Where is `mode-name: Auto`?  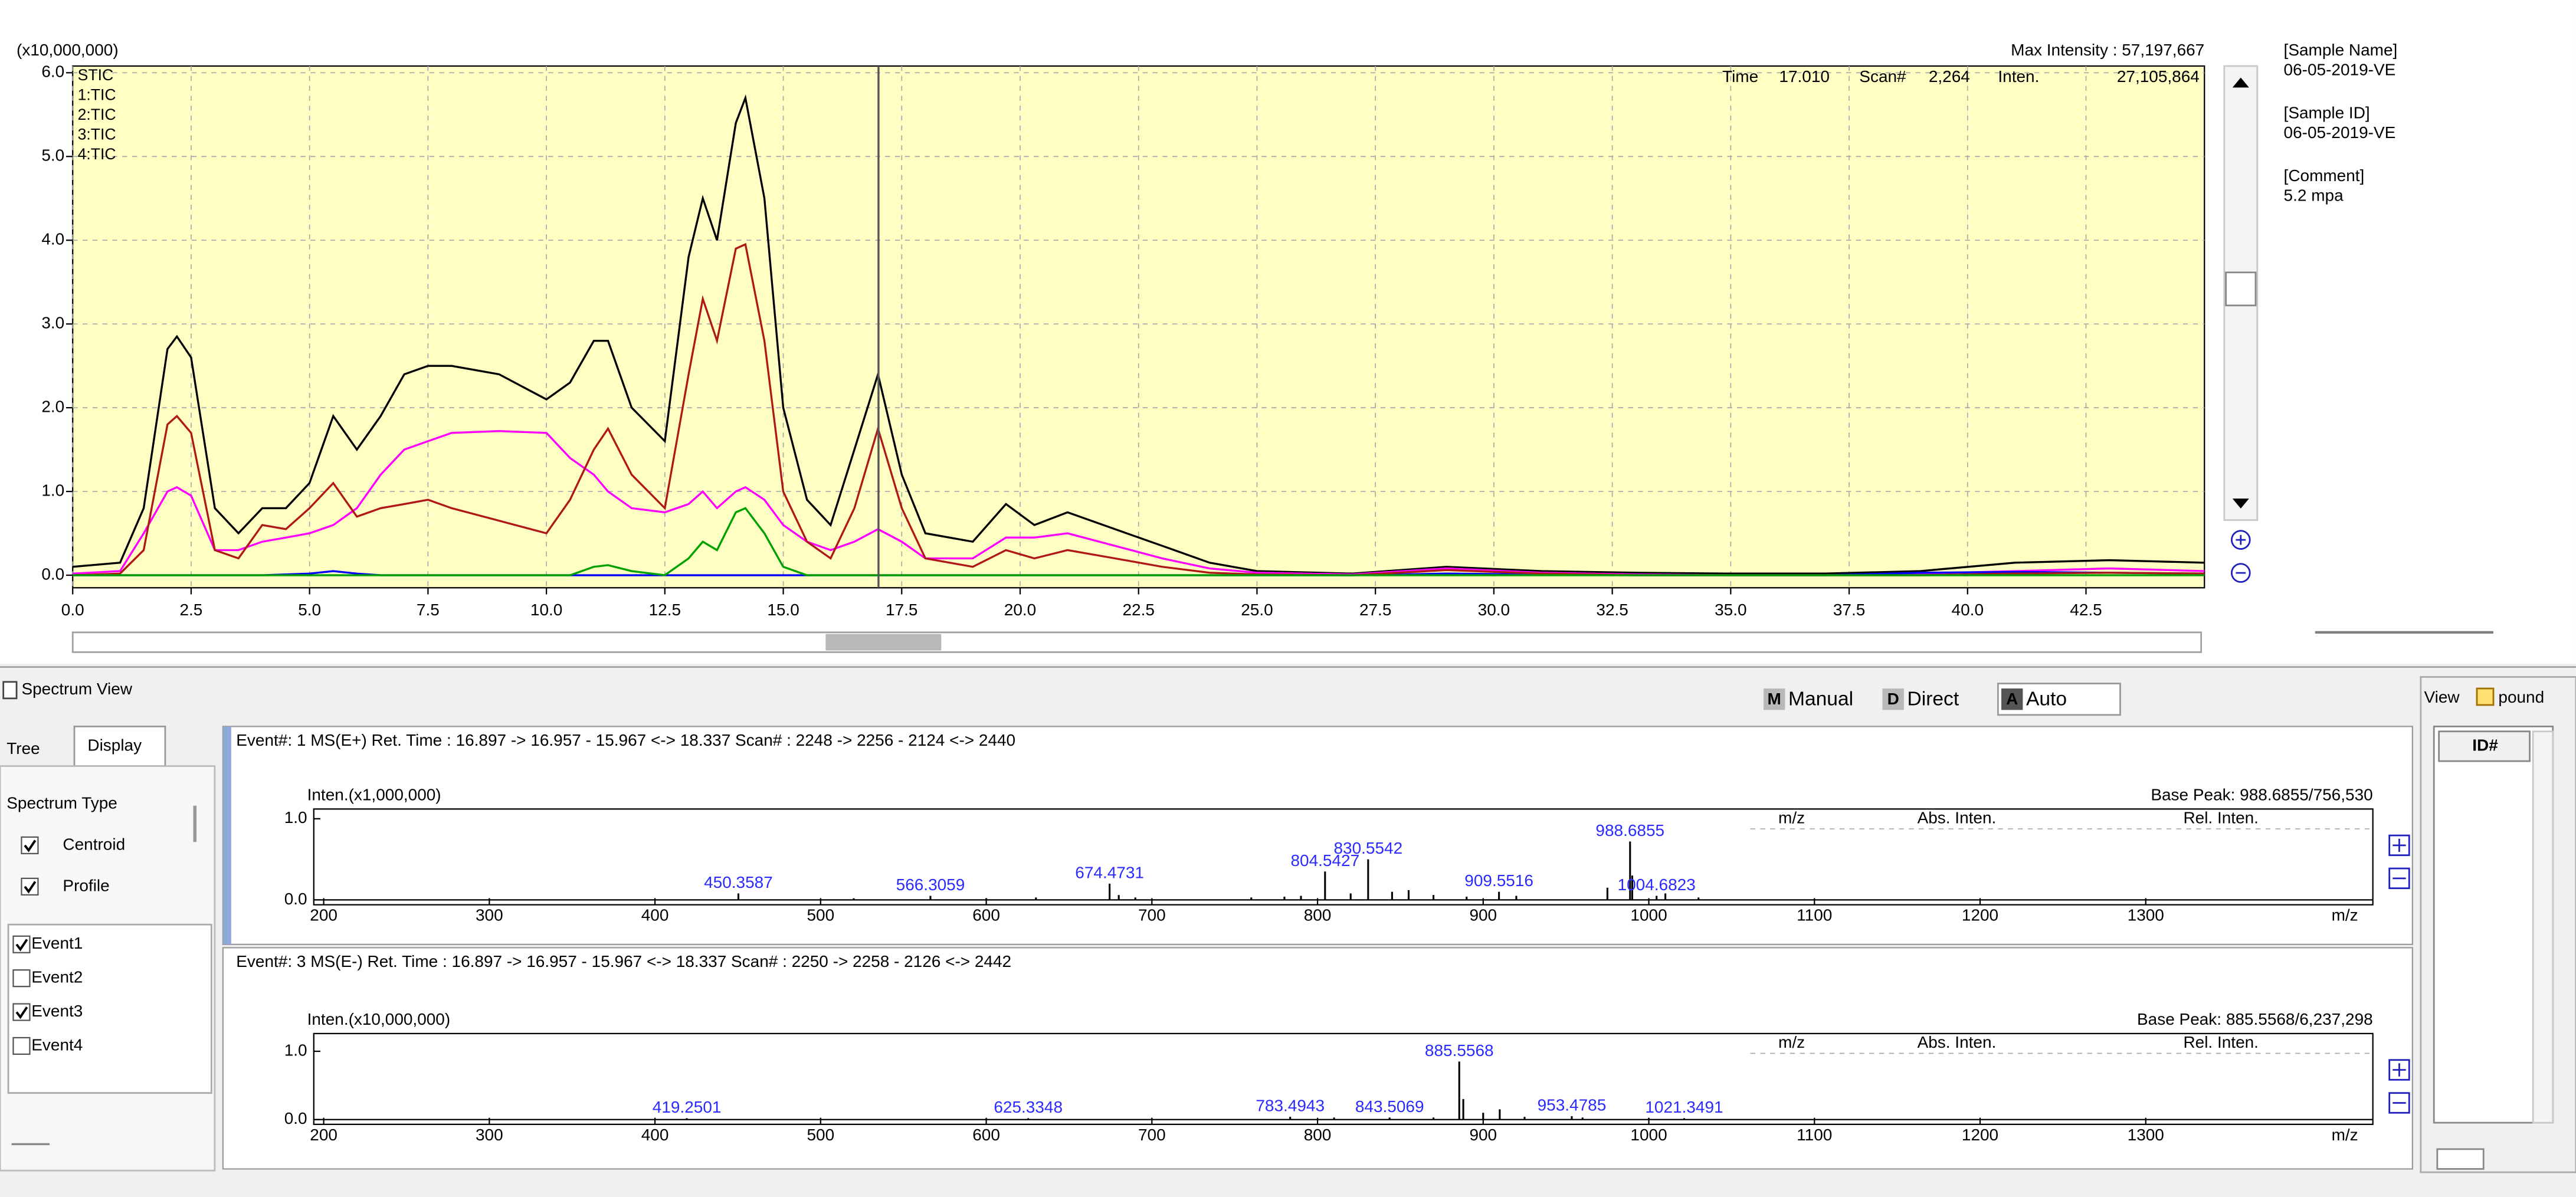 mode-name: Auto is located at coordinates (2046, 699).